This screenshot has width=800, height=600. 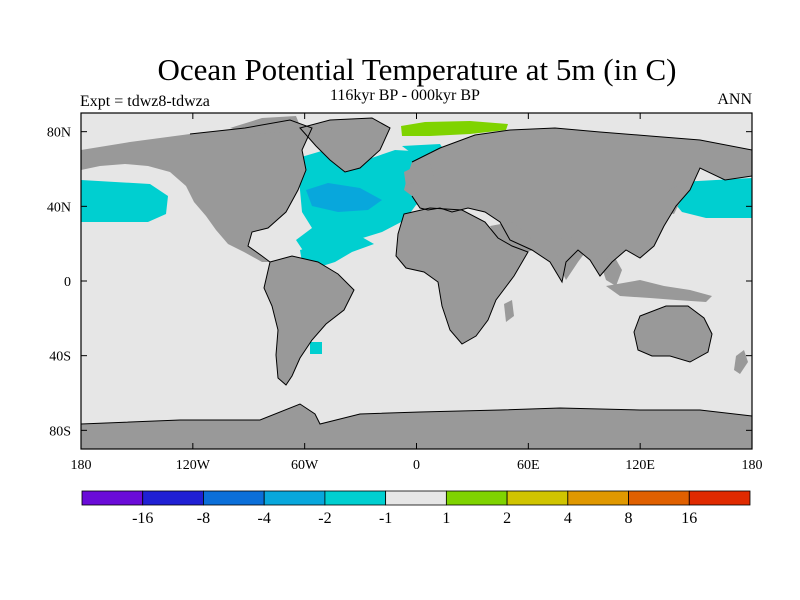 I want to click on experiment-label: Expt = tdwz8-tdwza, so click(x=145, y=101).